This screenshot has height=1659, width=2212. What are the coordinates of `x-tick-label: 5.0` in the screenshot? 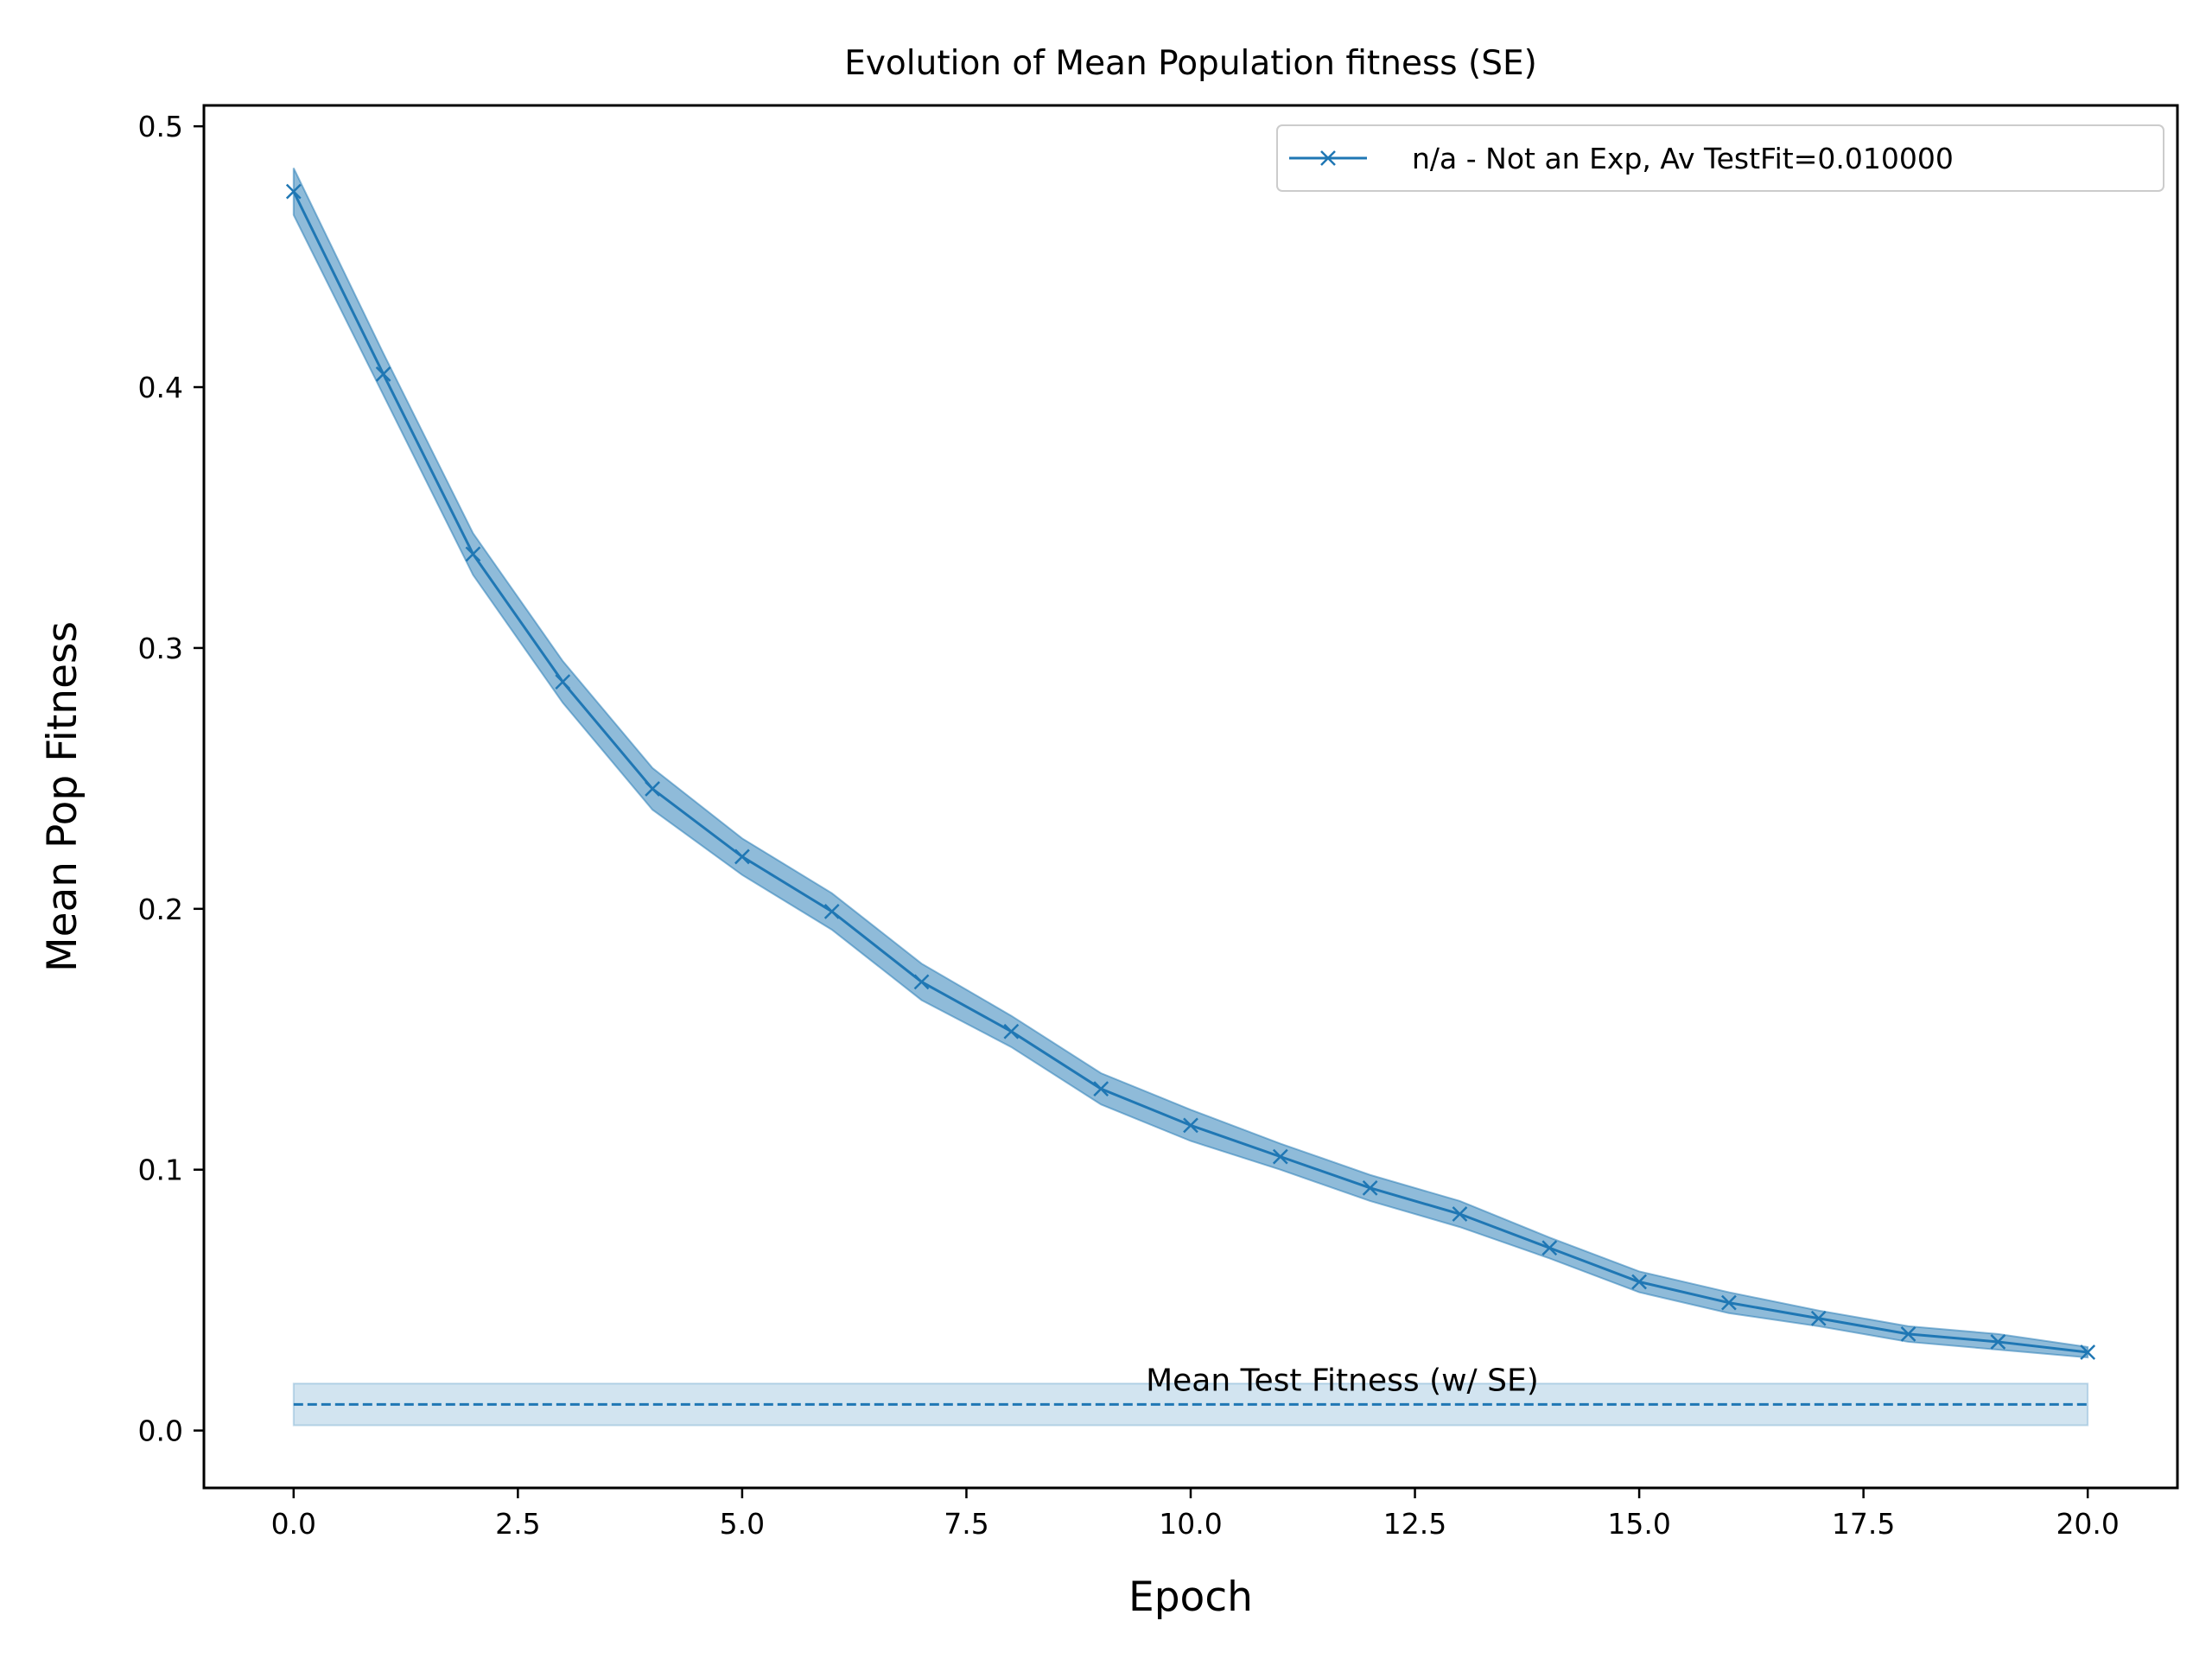 It's located at (742, 1524).